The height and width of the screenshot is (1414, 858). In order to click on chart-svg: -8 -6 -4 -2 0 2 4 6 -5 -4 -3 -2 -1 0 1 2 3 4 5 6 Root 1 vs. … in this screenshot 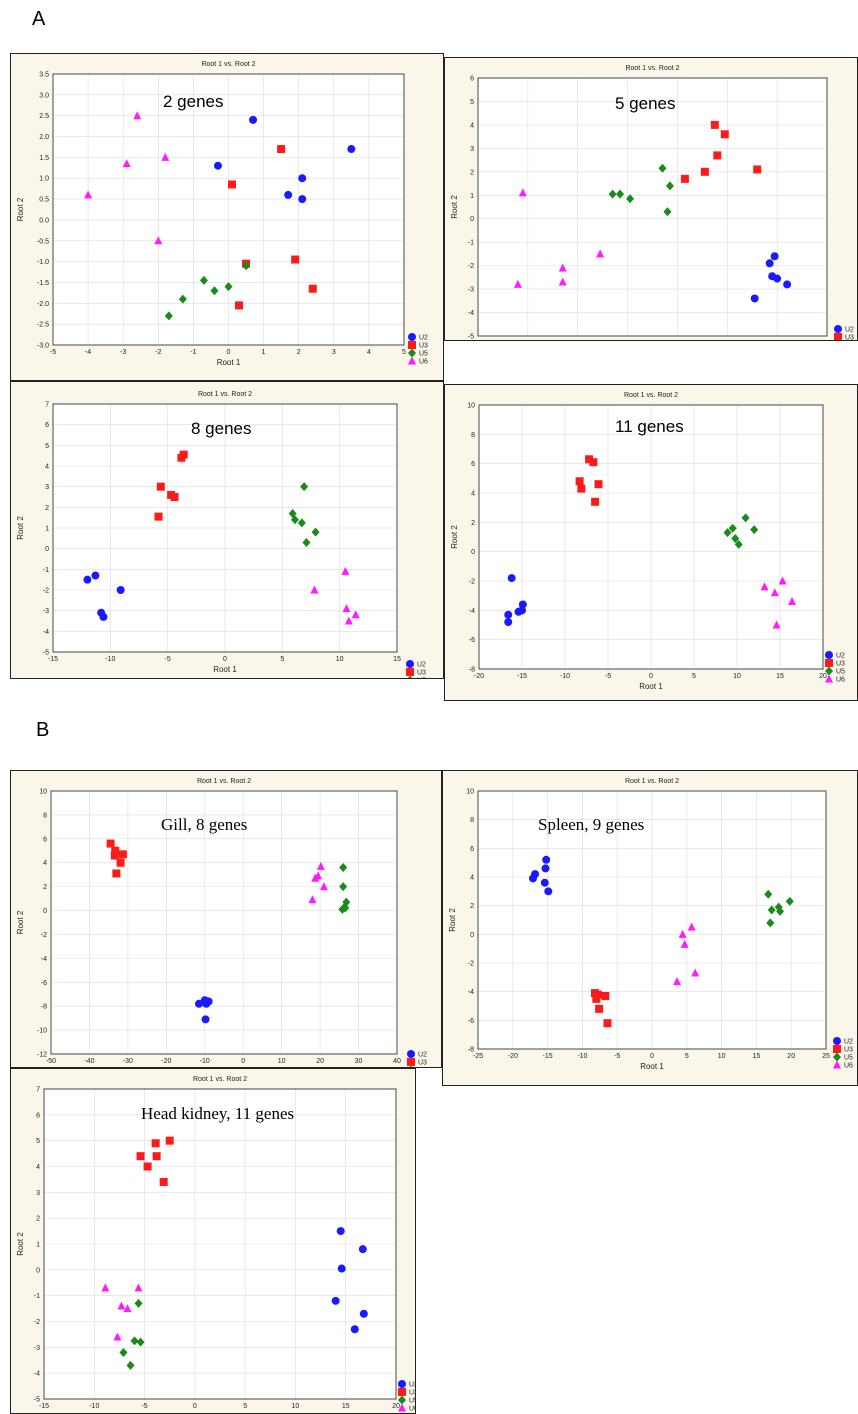, I will do `click(652, 203)`.